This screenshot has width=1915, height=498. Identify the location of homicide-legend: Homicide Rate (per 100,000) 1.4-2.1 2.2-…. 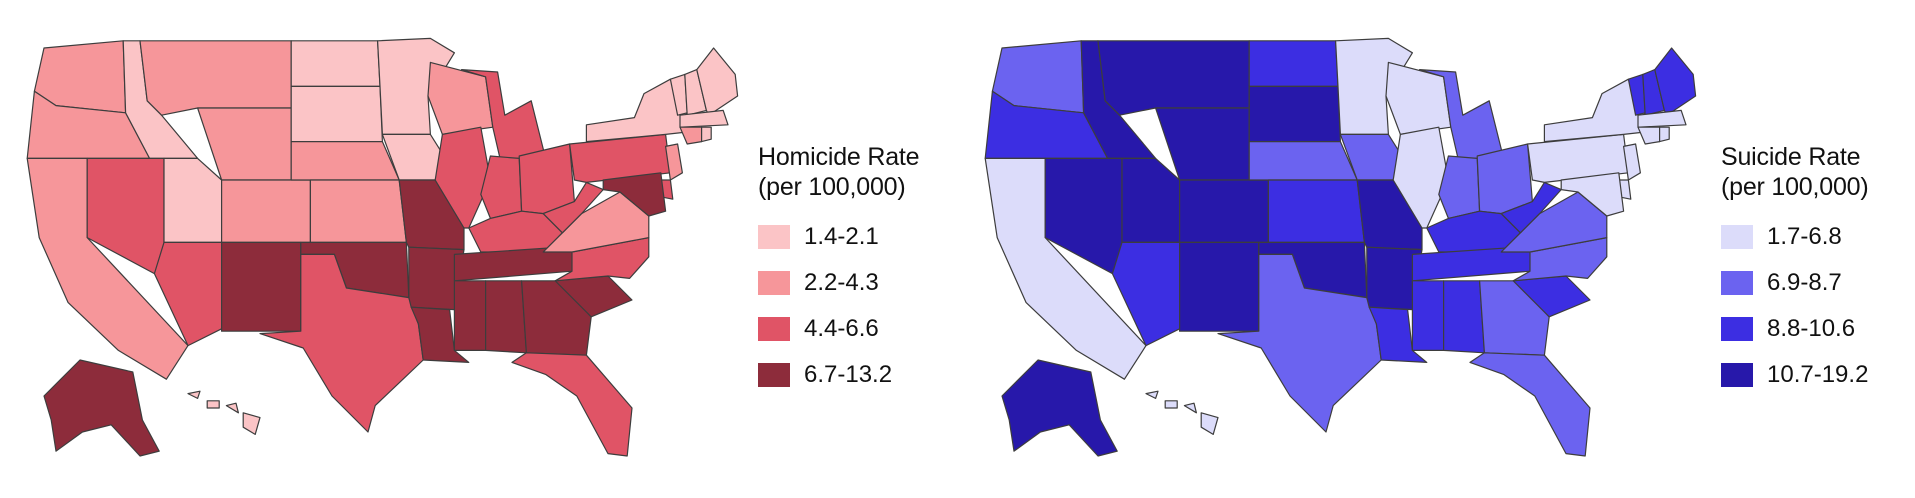
(873, 270).